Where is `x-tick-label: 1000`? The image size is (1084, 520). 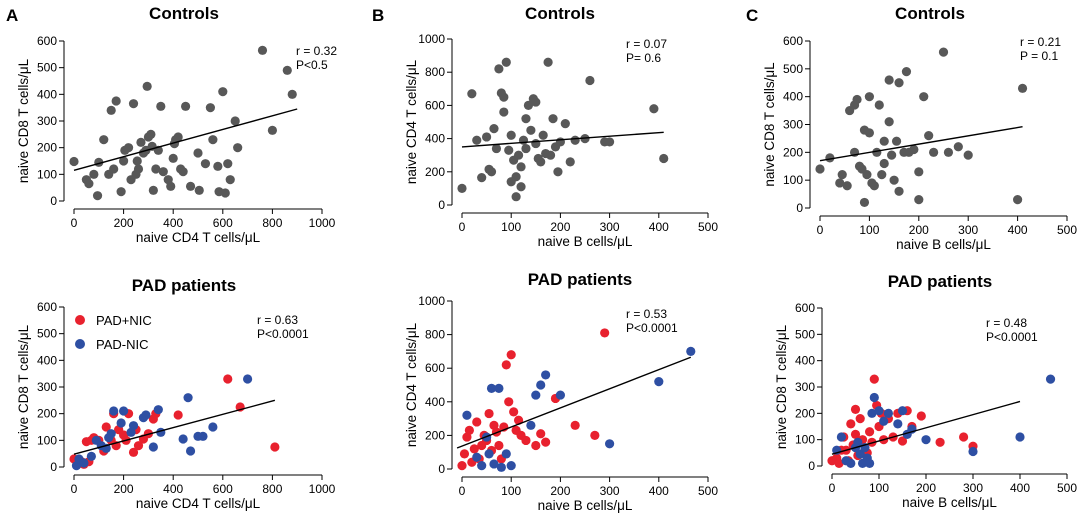 x-tick-label: 1000 is located at coordinates (322, 223).